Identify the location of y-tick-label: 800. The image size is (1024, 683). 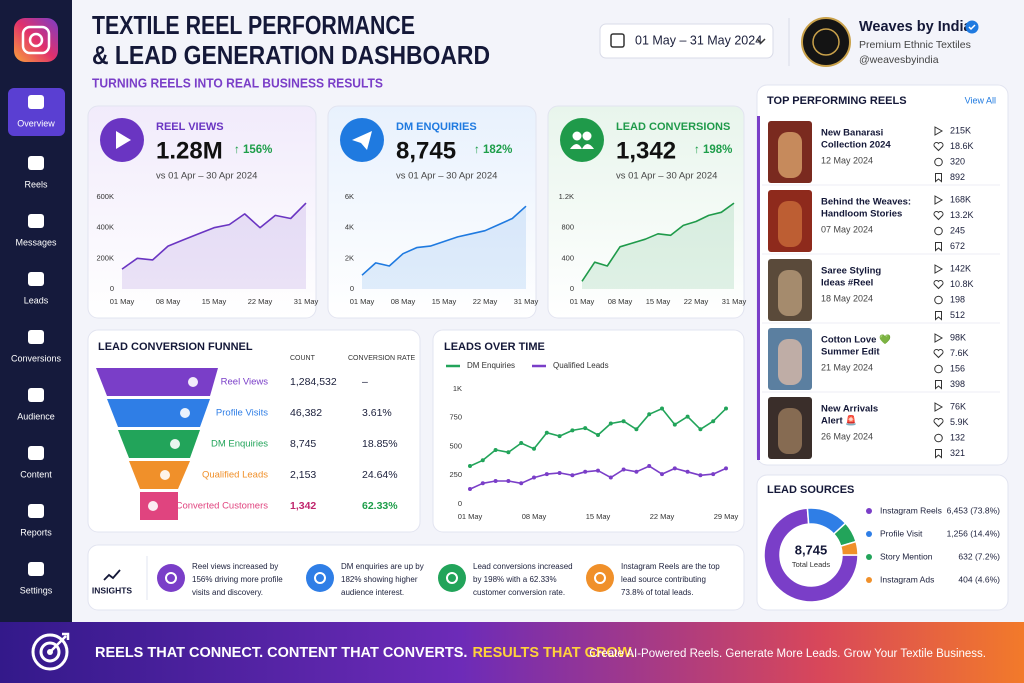
(567, 227).